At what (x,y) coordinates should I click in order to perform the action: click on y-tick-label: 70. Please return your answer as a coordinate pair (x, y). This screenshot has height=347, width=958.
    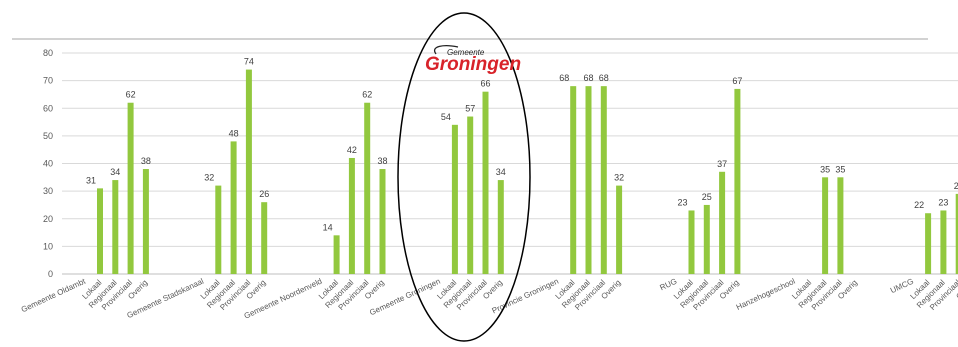
    Looking at the image, I should click on (48, 81).